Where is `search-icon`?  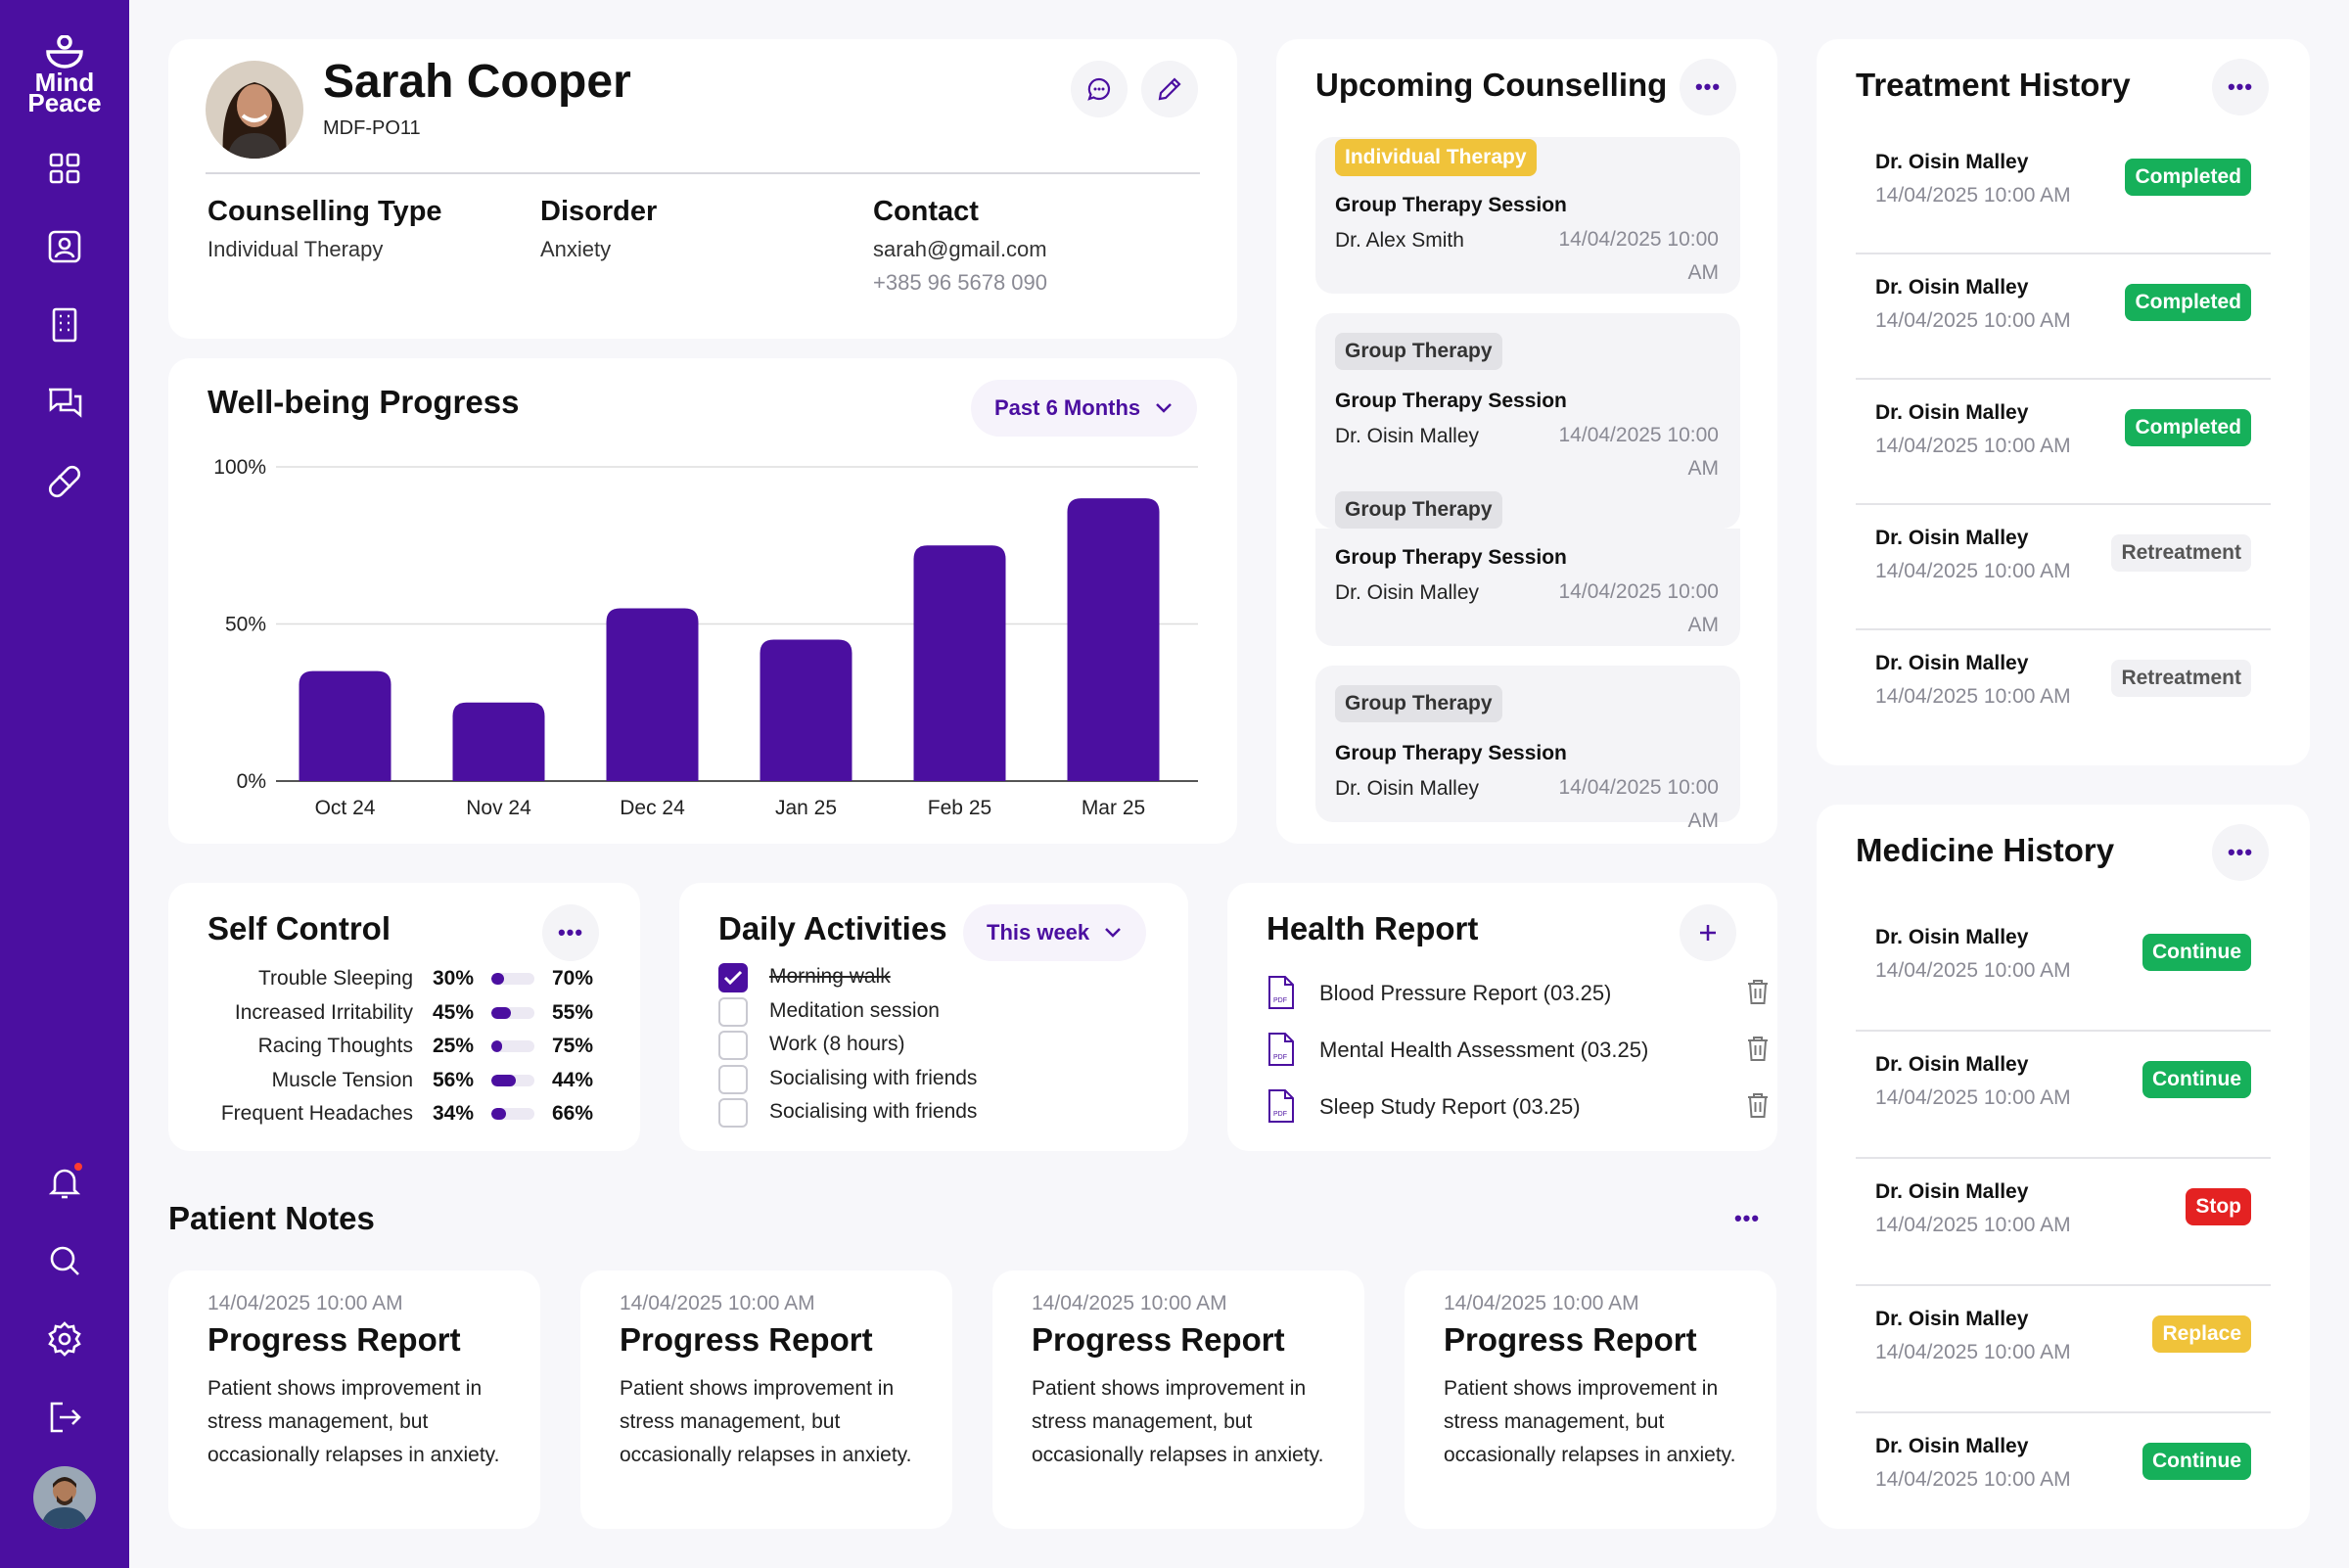 search-icon is located at coordinates (65, 1260).